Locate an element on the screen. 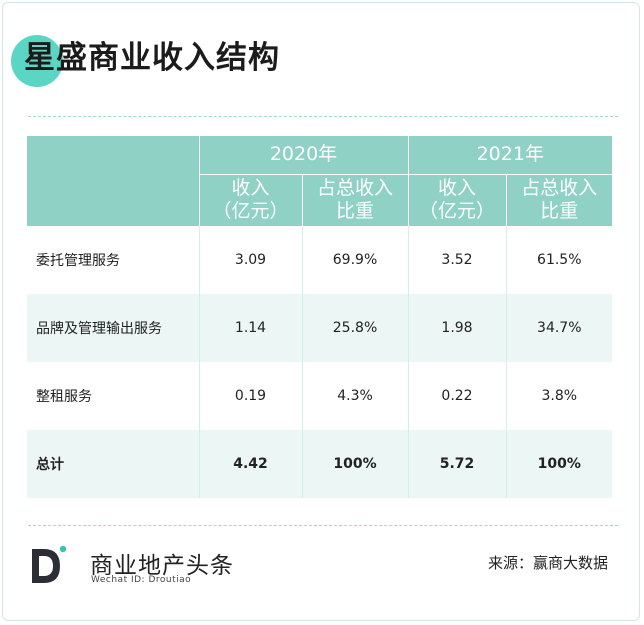 The image size is (644, 625). table-row: 委托管理服务 3.09 69.9% 3.52 61.5% is located at coordinates (320, 260).